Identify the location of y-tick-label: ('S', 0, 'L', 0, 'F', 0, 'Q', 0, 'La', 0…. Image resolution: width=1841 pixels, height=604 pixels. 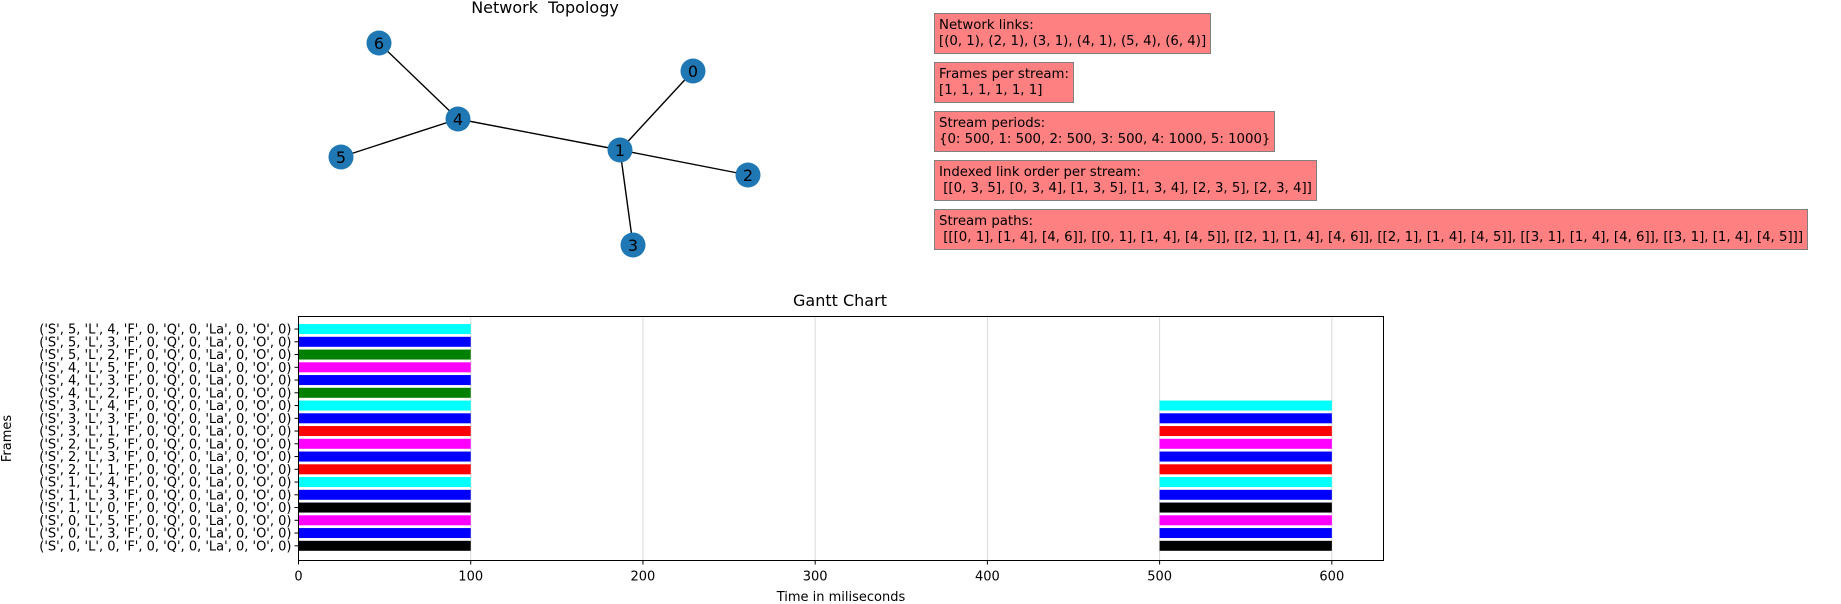
(165, 546).